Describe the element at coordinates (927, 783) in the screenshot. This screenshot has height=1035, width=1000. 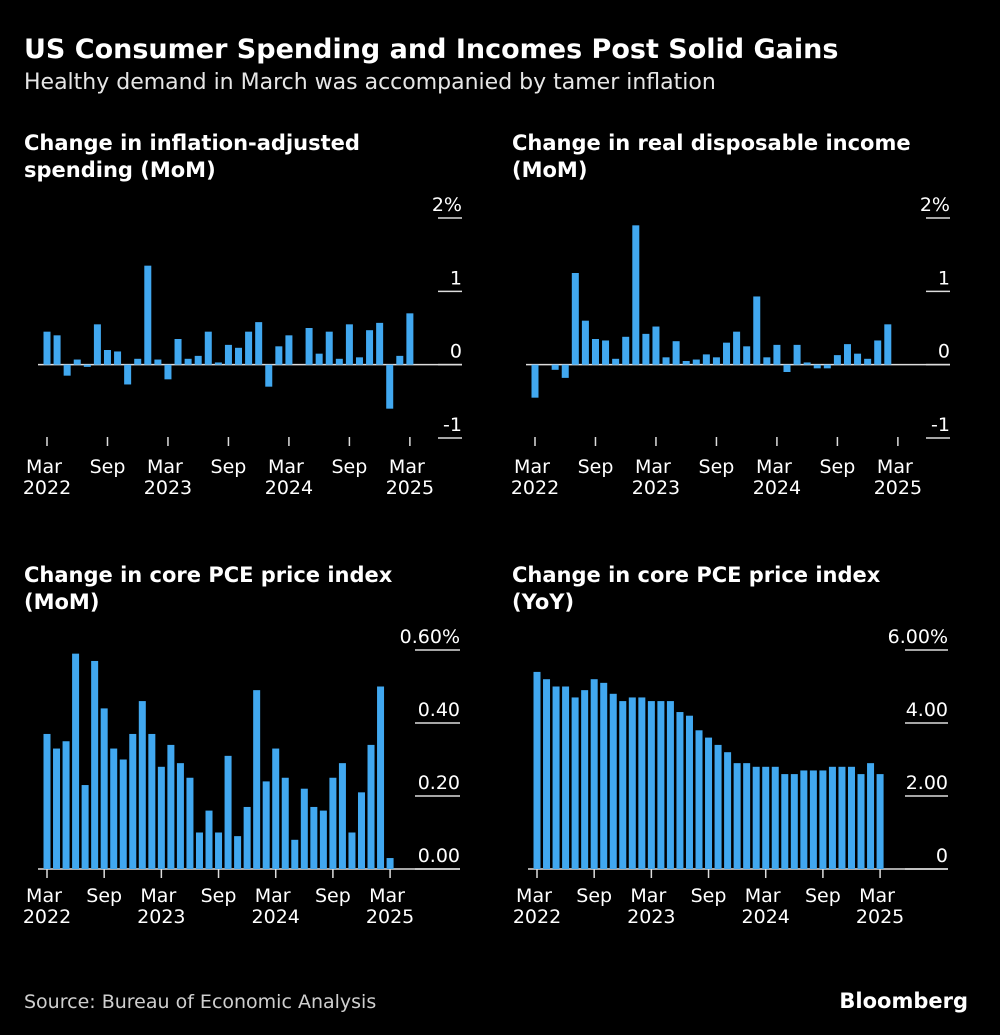
I see `y-tick-label: 2.00` at that location.